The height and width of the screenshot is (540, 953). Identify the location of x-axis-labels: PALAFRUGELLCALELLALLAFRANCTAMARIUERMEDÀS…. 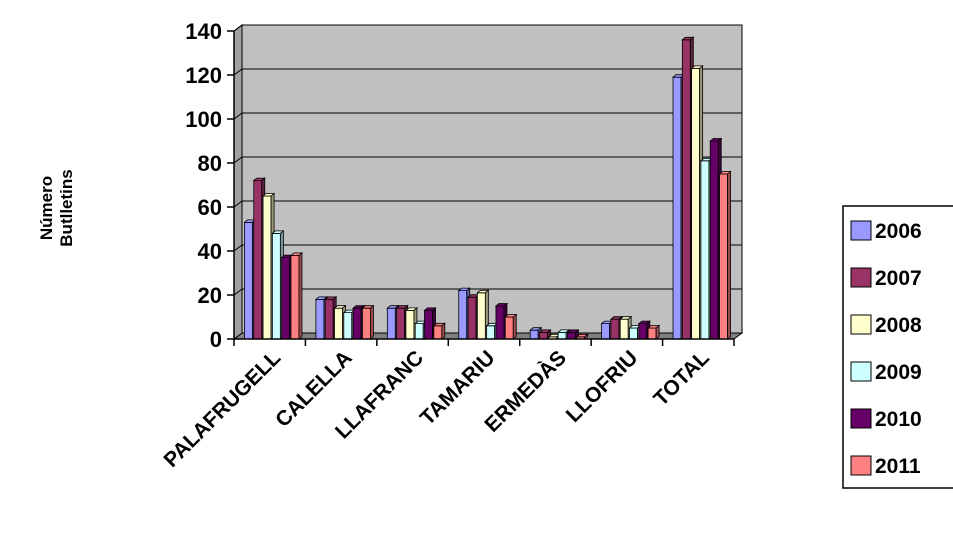
(437, 409).